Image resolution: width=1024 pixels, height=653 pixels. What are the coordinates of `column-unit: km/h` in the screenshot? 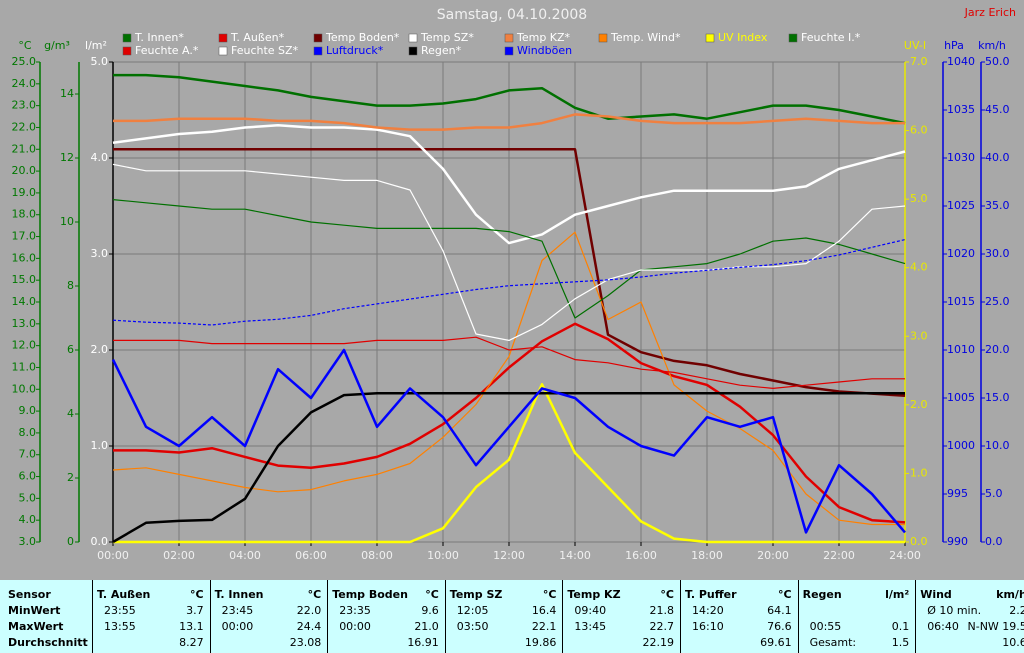 It's located at (1010, 594).